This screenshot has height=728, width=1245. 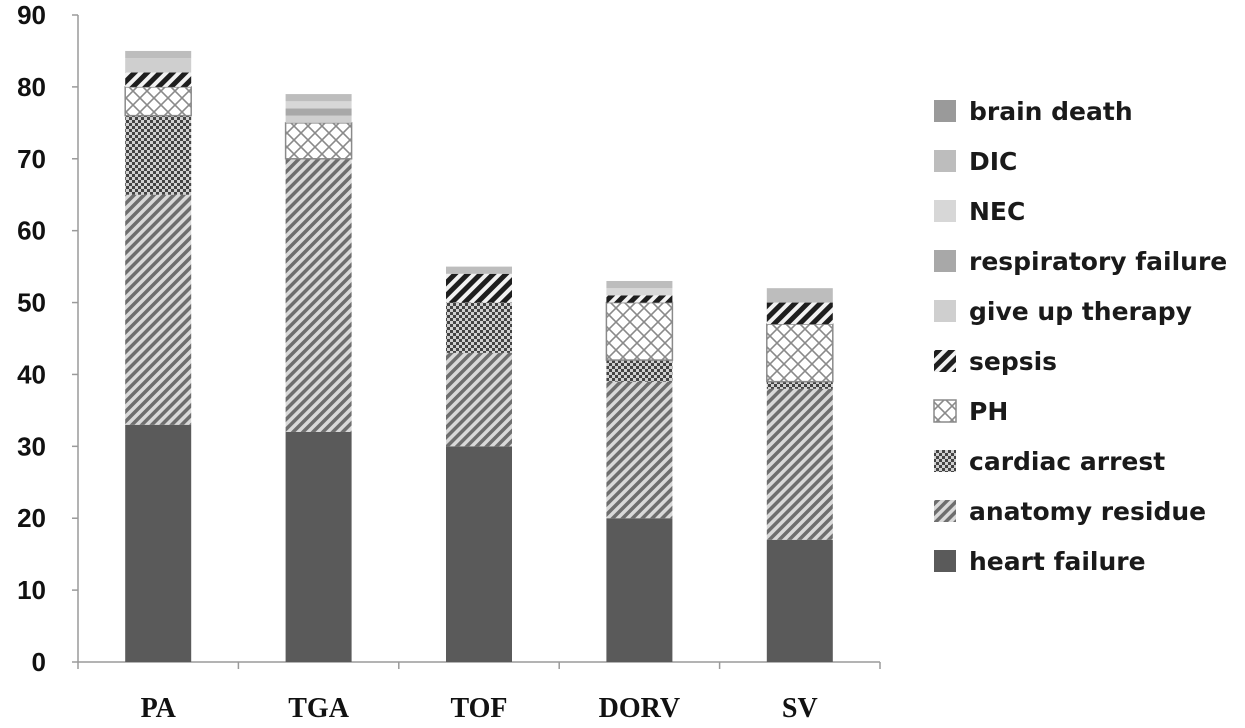 What do you see at coordinates (945, 311) in the screenshot?
I see `legend-swatch-give-up-therapy` at bounding box center [945, 311].